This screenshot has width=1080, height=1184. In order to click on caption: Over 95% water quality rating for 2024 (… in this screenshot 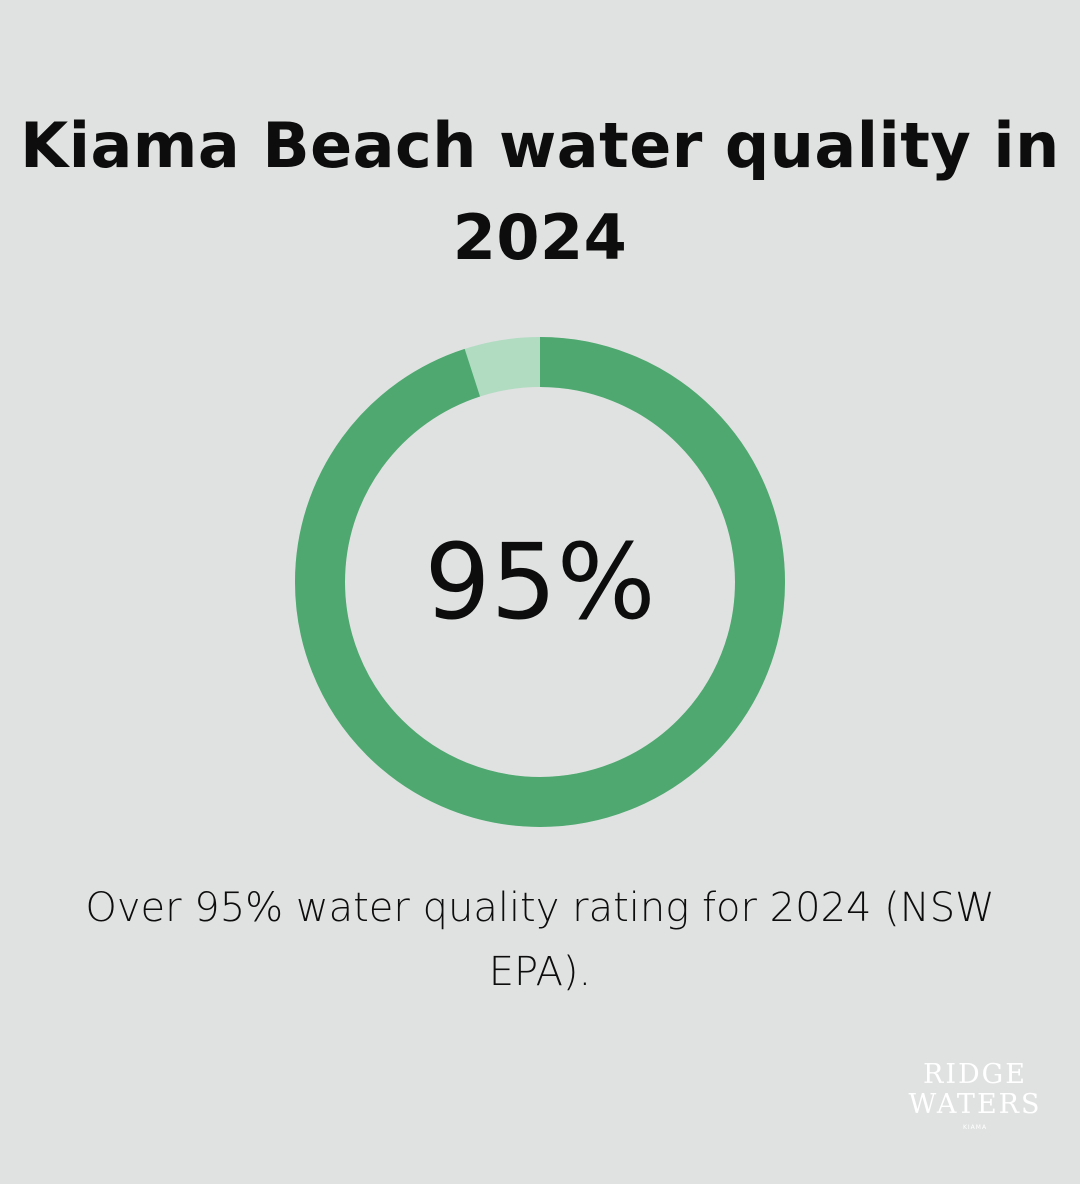, I will do `click(540, 940)`.